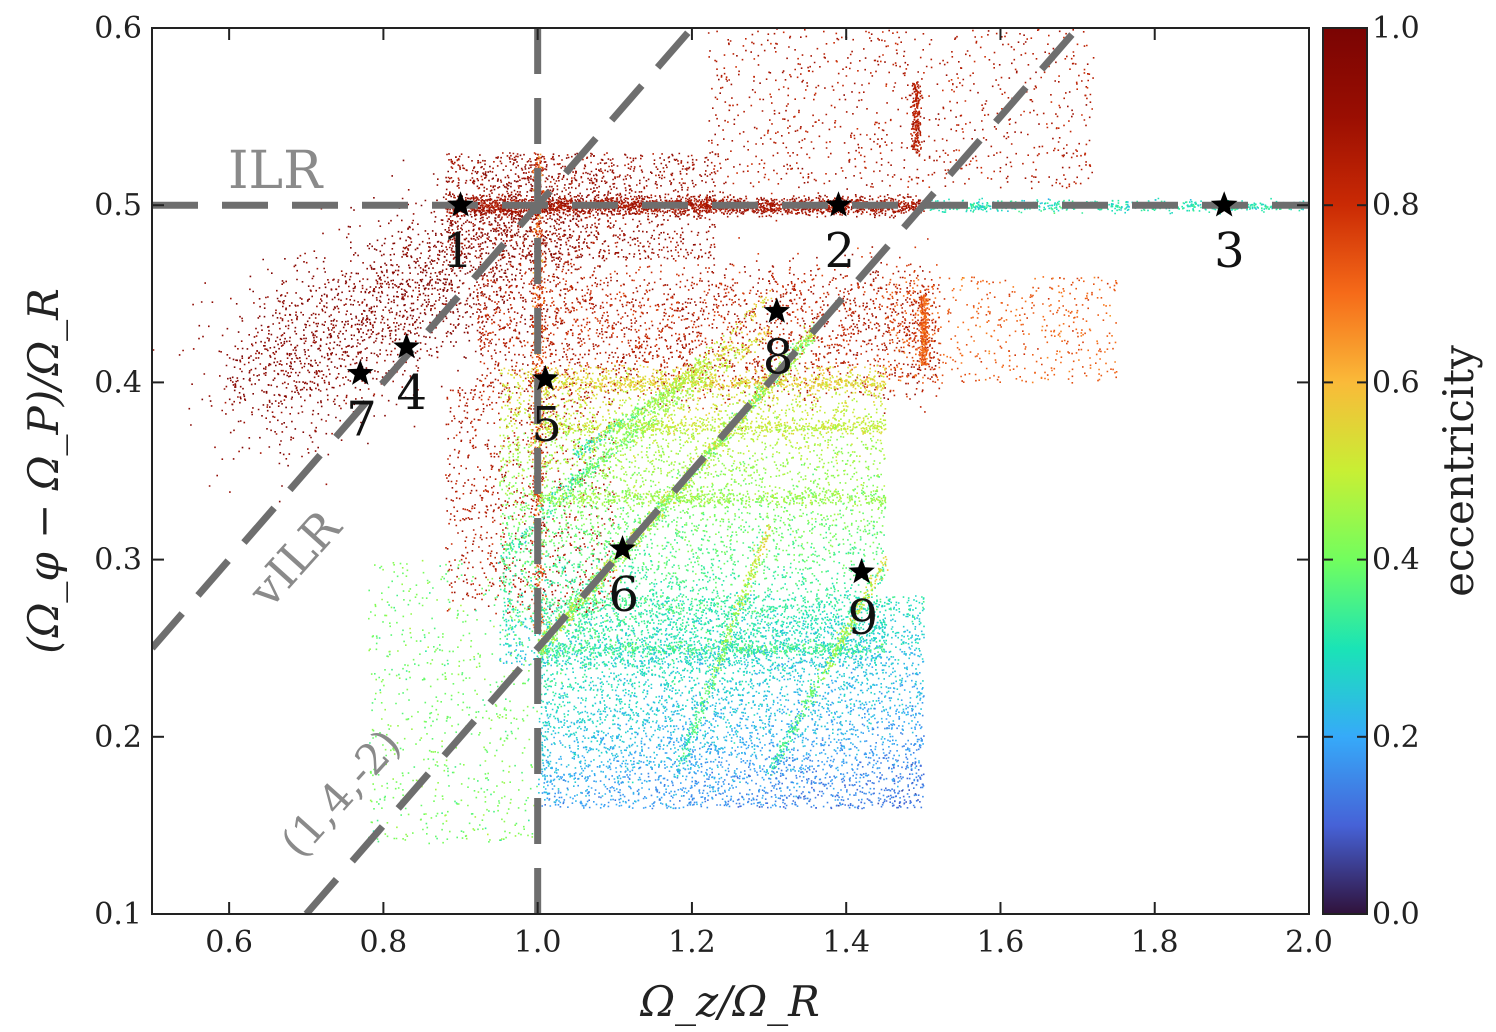  Describe the element at coordinates (1001, 942) in the screenshot. I see `x-tick-label: 1.6` at that location.